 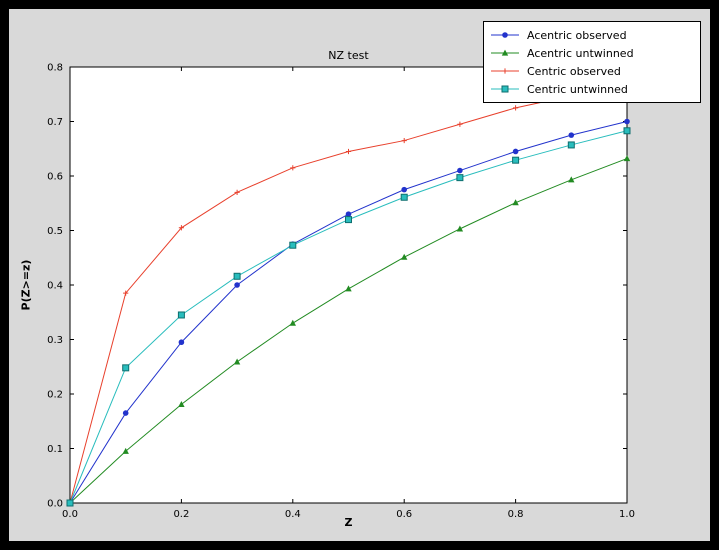 What do you see at coordinates (516, 514) in the screenshot?
I see `x-tick-label: 0.8` at bounding box center [516, 514].